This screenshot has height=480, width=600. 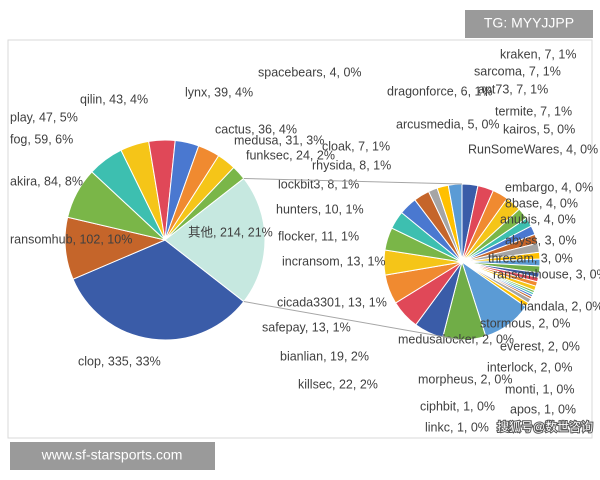 What do you see at coordinates (538, 54) in the screenshot?
I see `data-label: kraken, 7, 1%` at bounding box center [538, 54].